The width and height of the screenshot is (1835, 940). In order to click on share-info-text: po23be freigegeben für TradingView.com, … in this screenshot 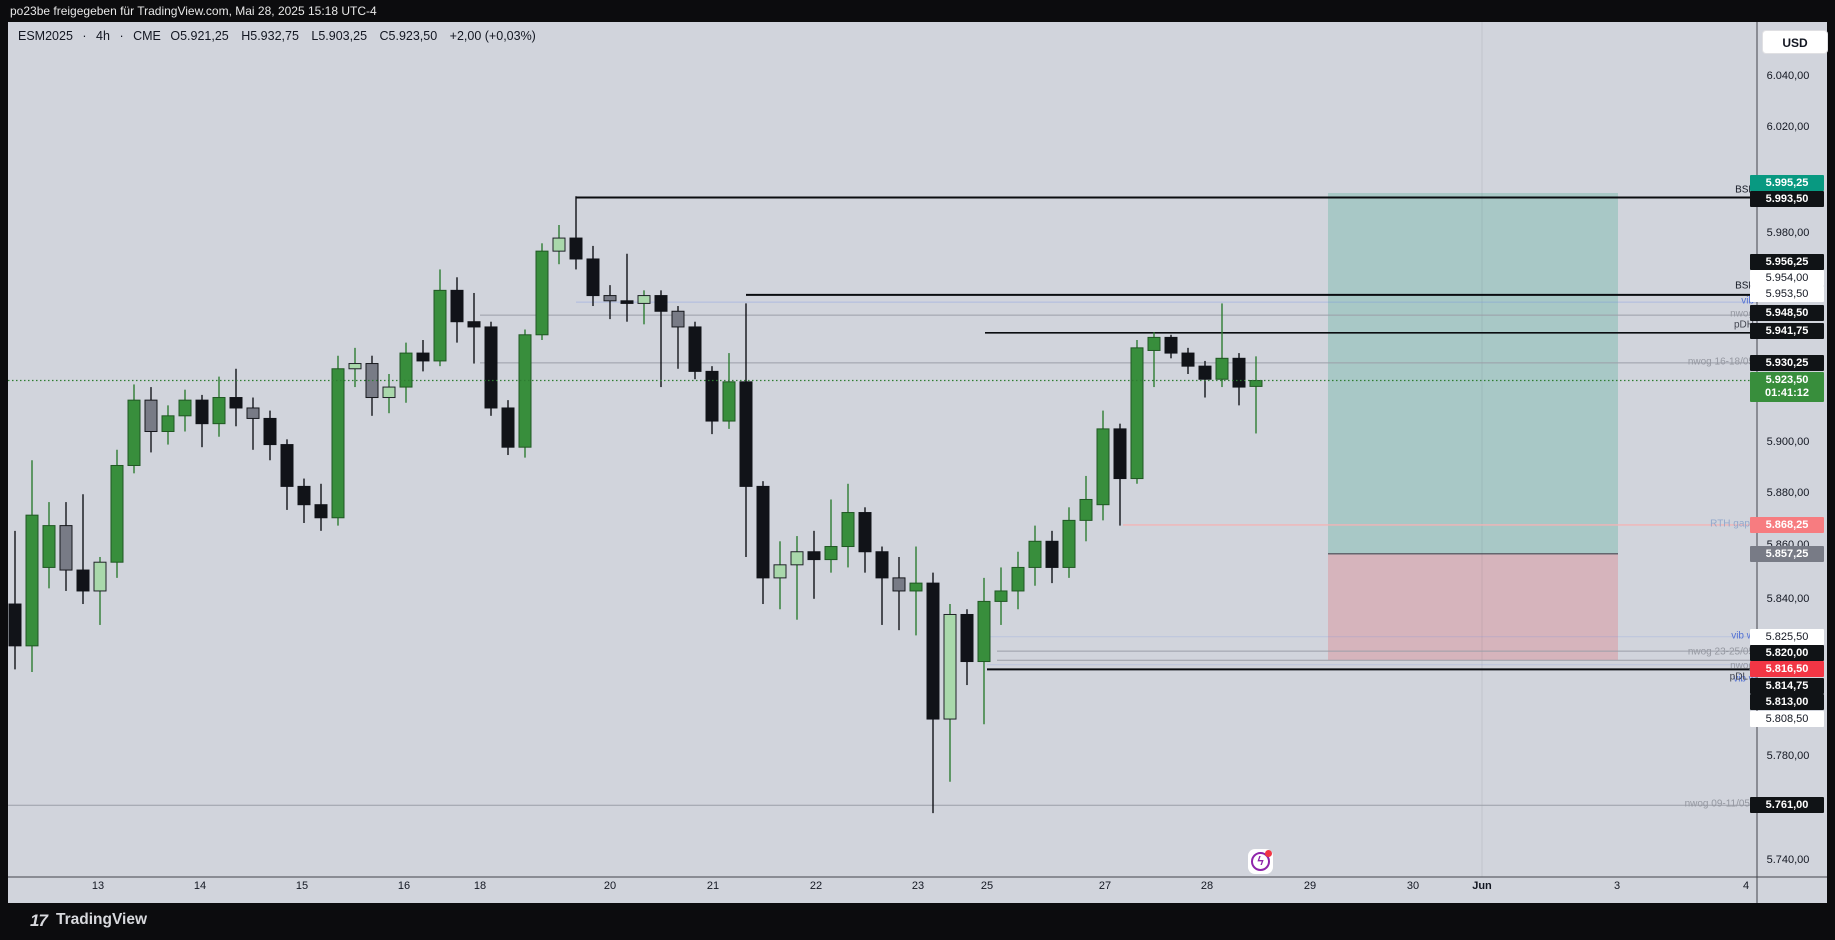, I will do `click(193, 11)`.